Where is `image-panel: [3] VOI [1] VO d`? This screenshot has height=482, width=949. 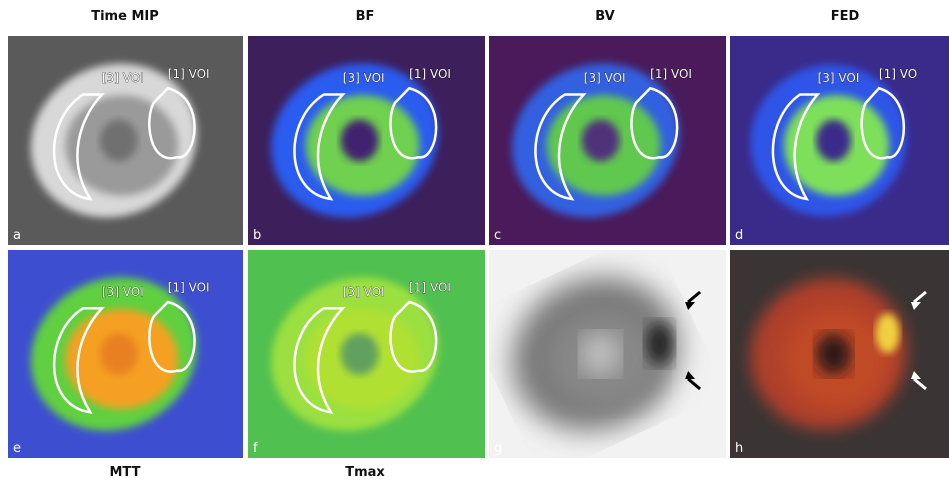
image-panel: [3] VOI [1] VO d is located at coordinates (839, 140).